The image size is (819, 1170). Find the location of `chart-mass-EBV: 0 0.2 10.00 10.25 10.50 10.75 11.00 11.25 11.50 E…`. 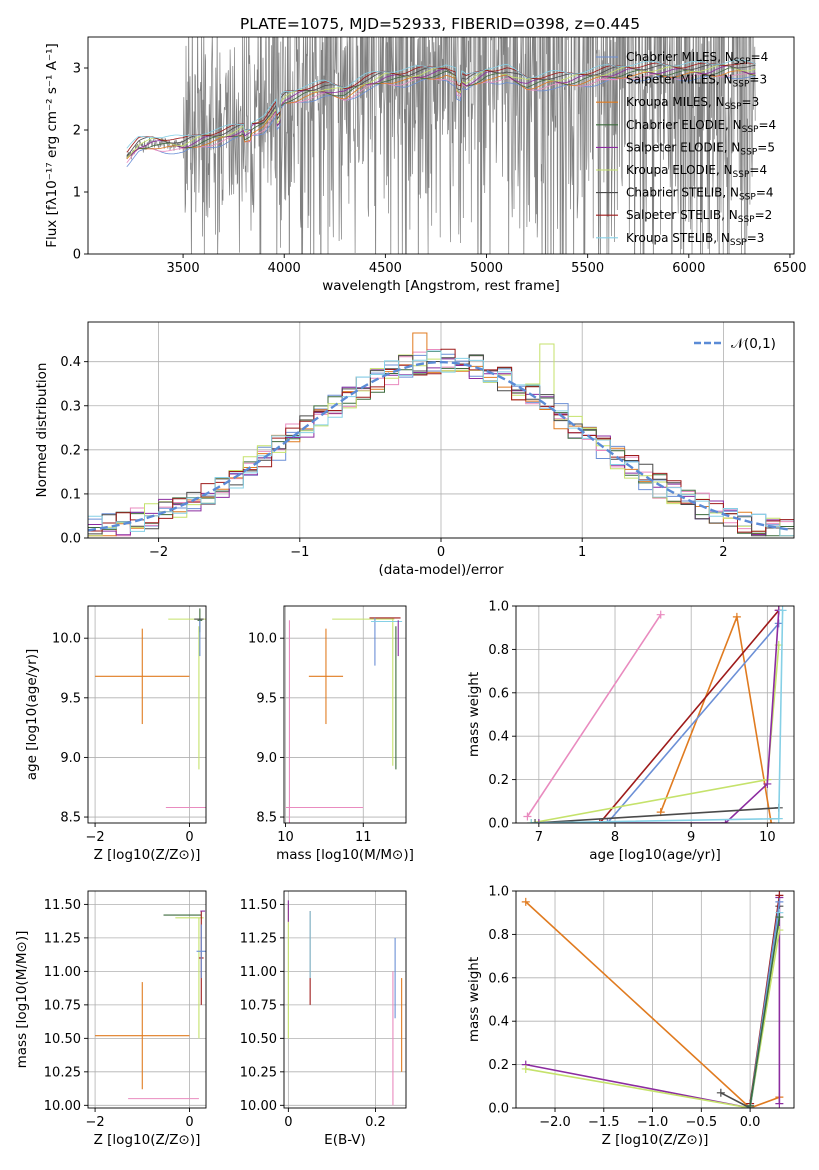

chart-mass-EBV: 0 0.2 10.00 10.25 10.50 10.75 11.00 11.25 11.50 E… is located at coordinates (323, 1019).